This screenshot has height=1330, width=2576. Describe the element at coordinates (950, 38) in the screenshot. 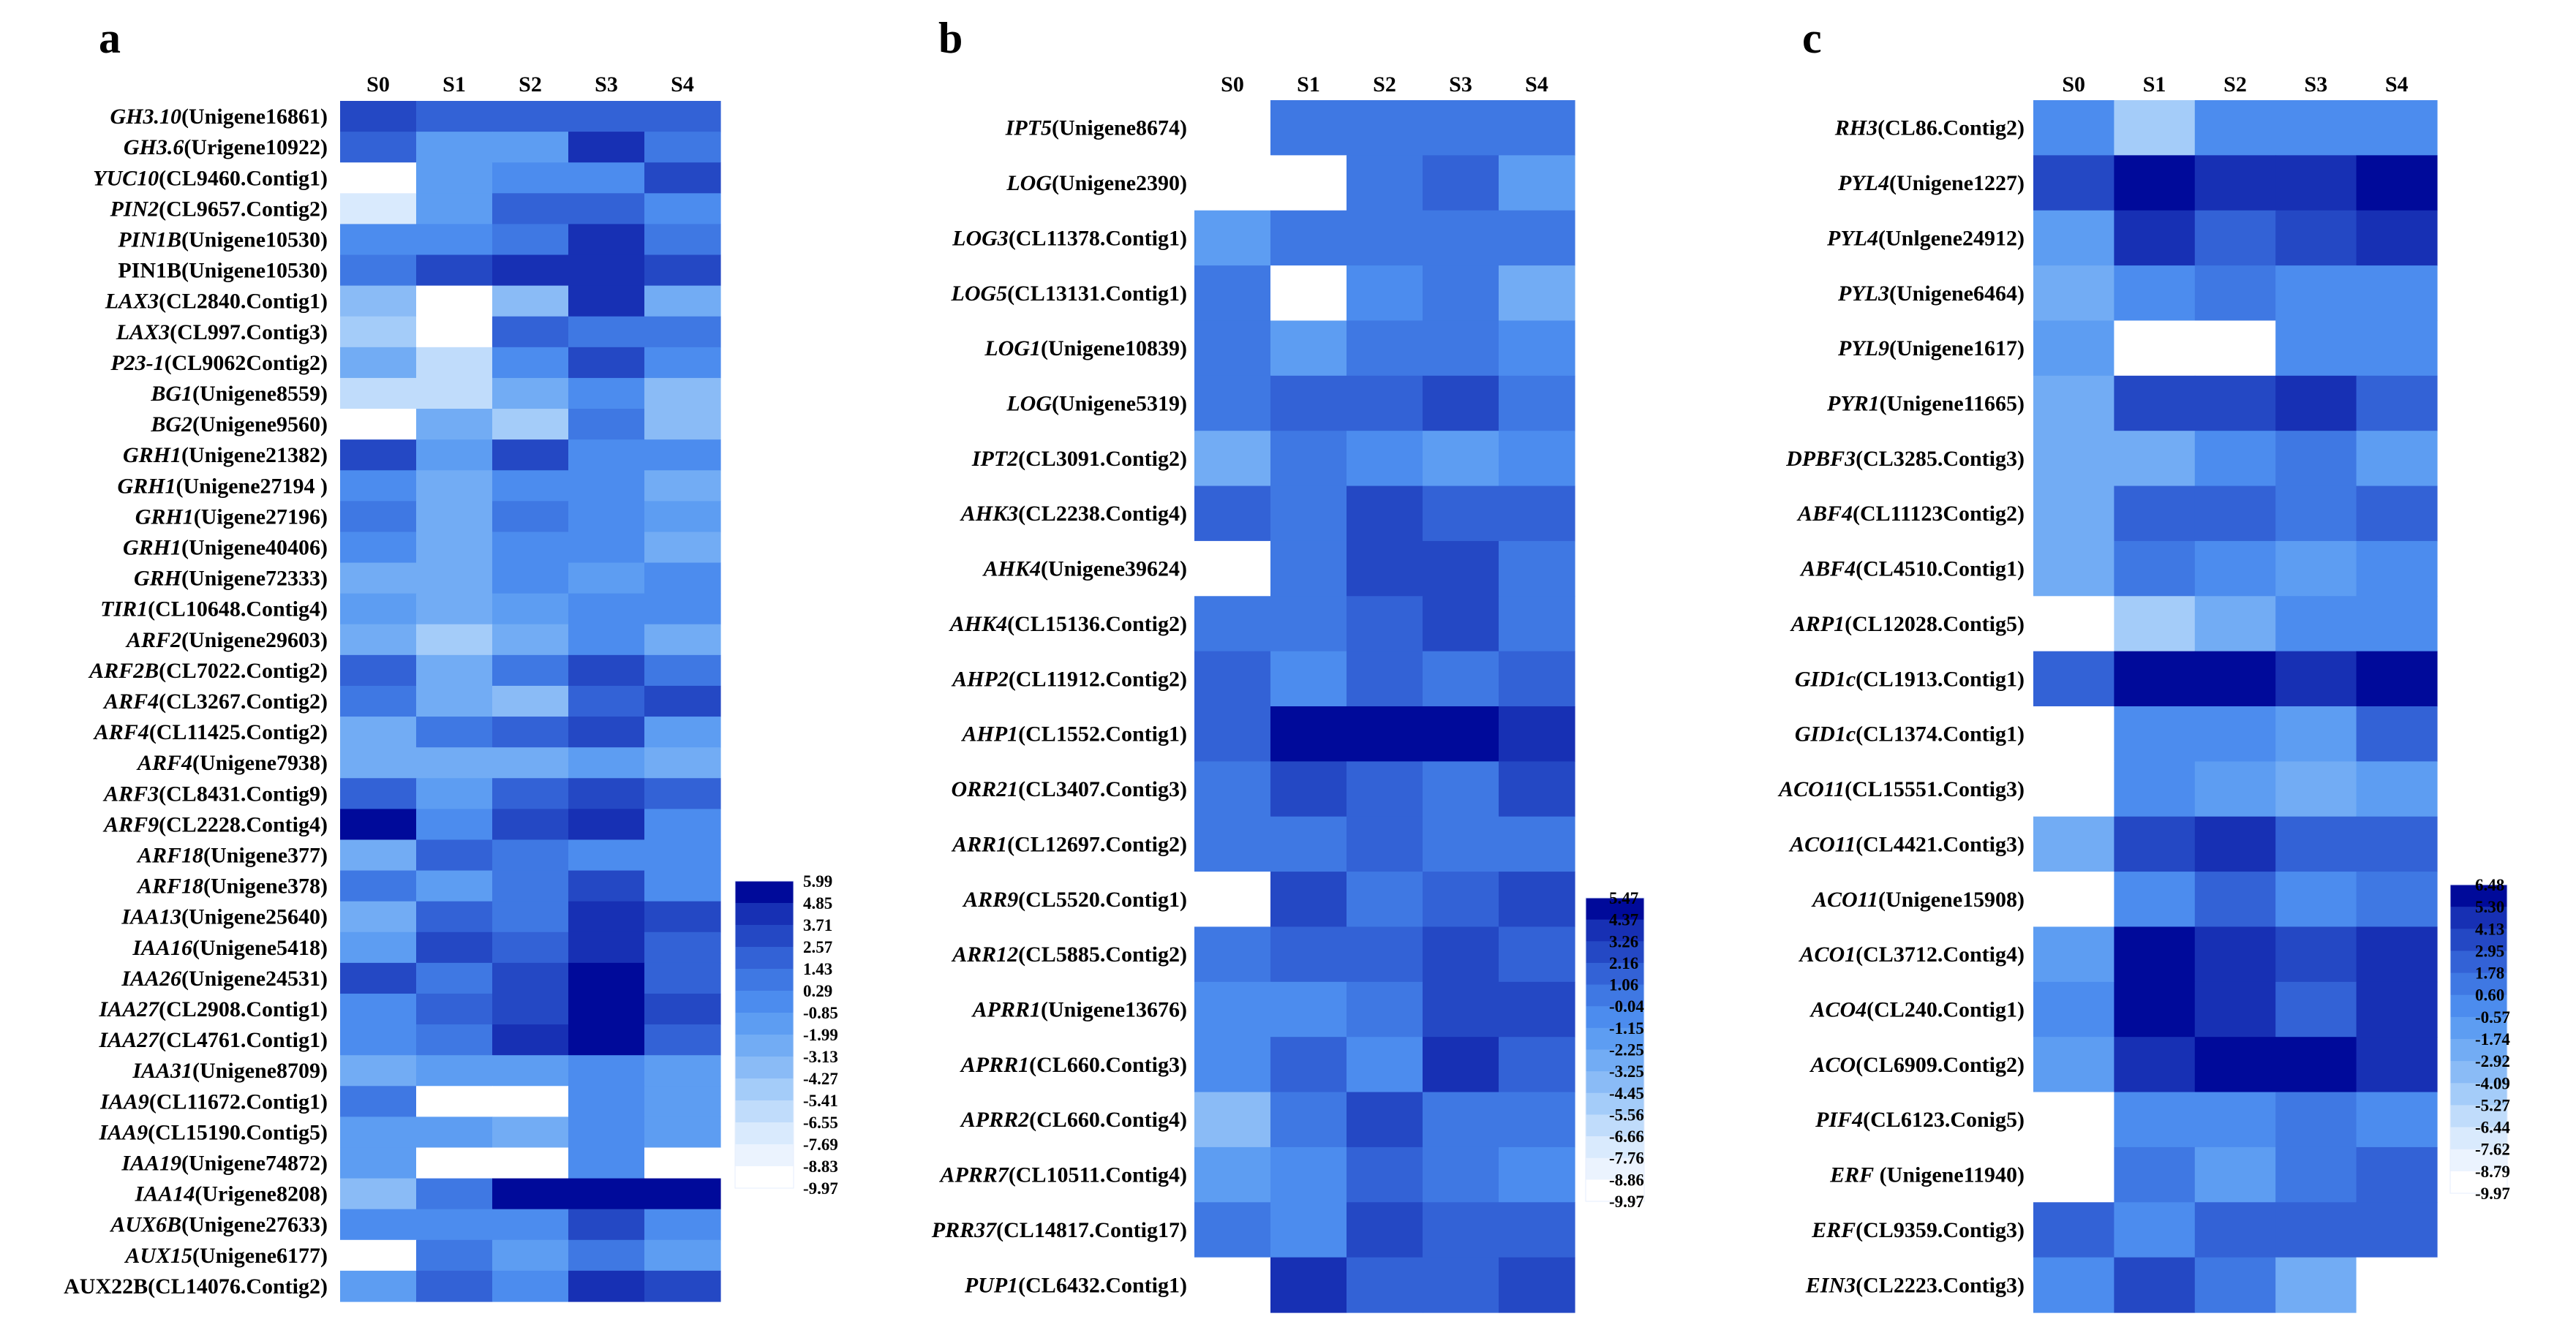

I see `panel-label-b: b` at that location.